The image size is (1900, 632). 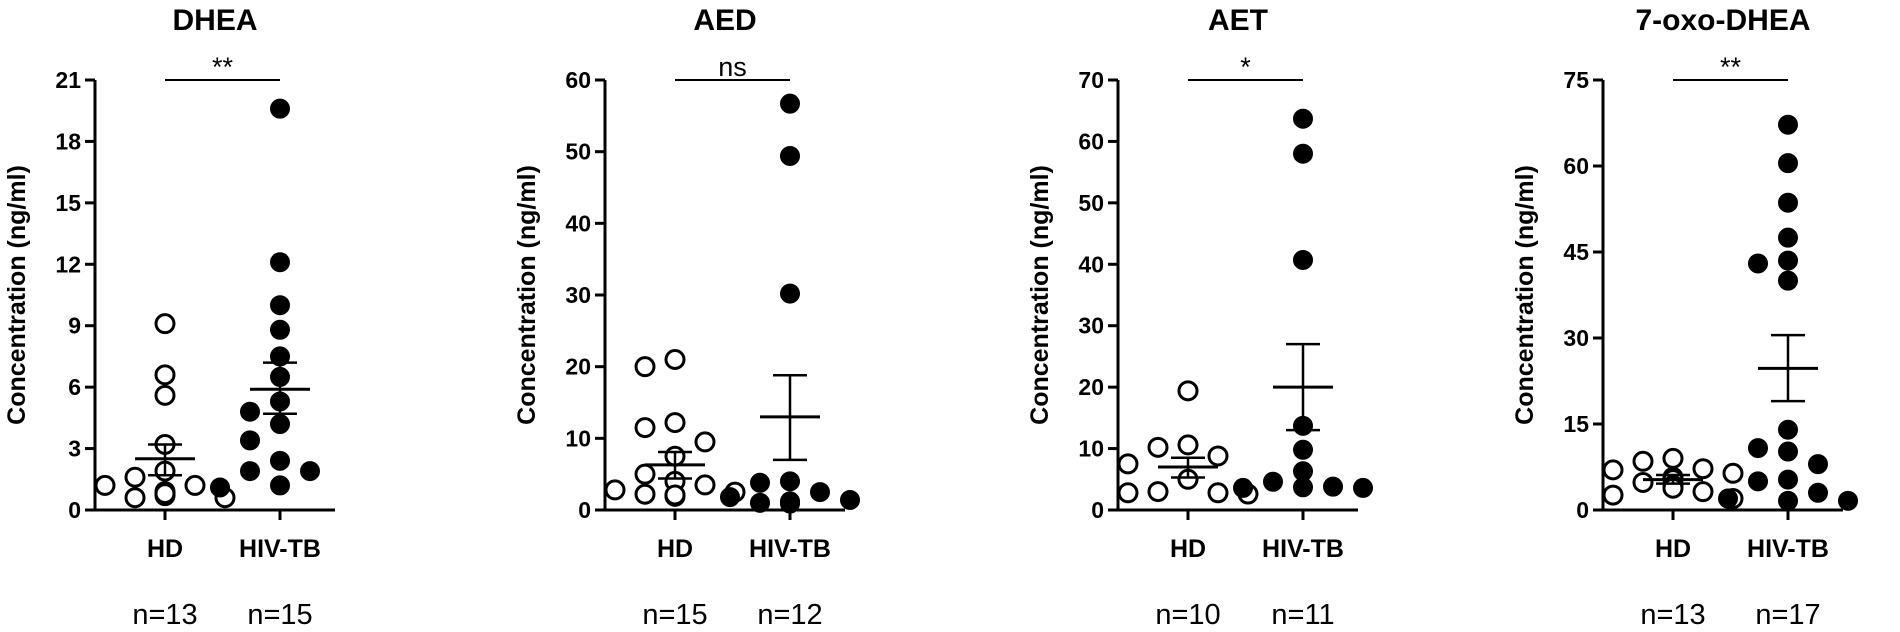 I want to click on sample-size-label: n=11, so click(x=1302, y=615).